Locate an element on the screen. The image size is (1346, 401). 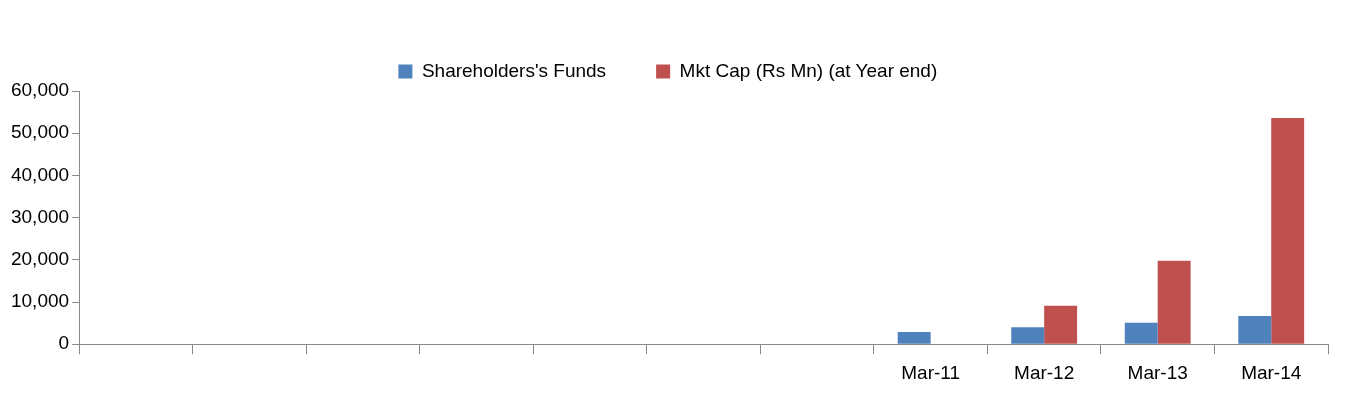
x-tick-label: Mar-13 is located at coordinates (1157, 372).